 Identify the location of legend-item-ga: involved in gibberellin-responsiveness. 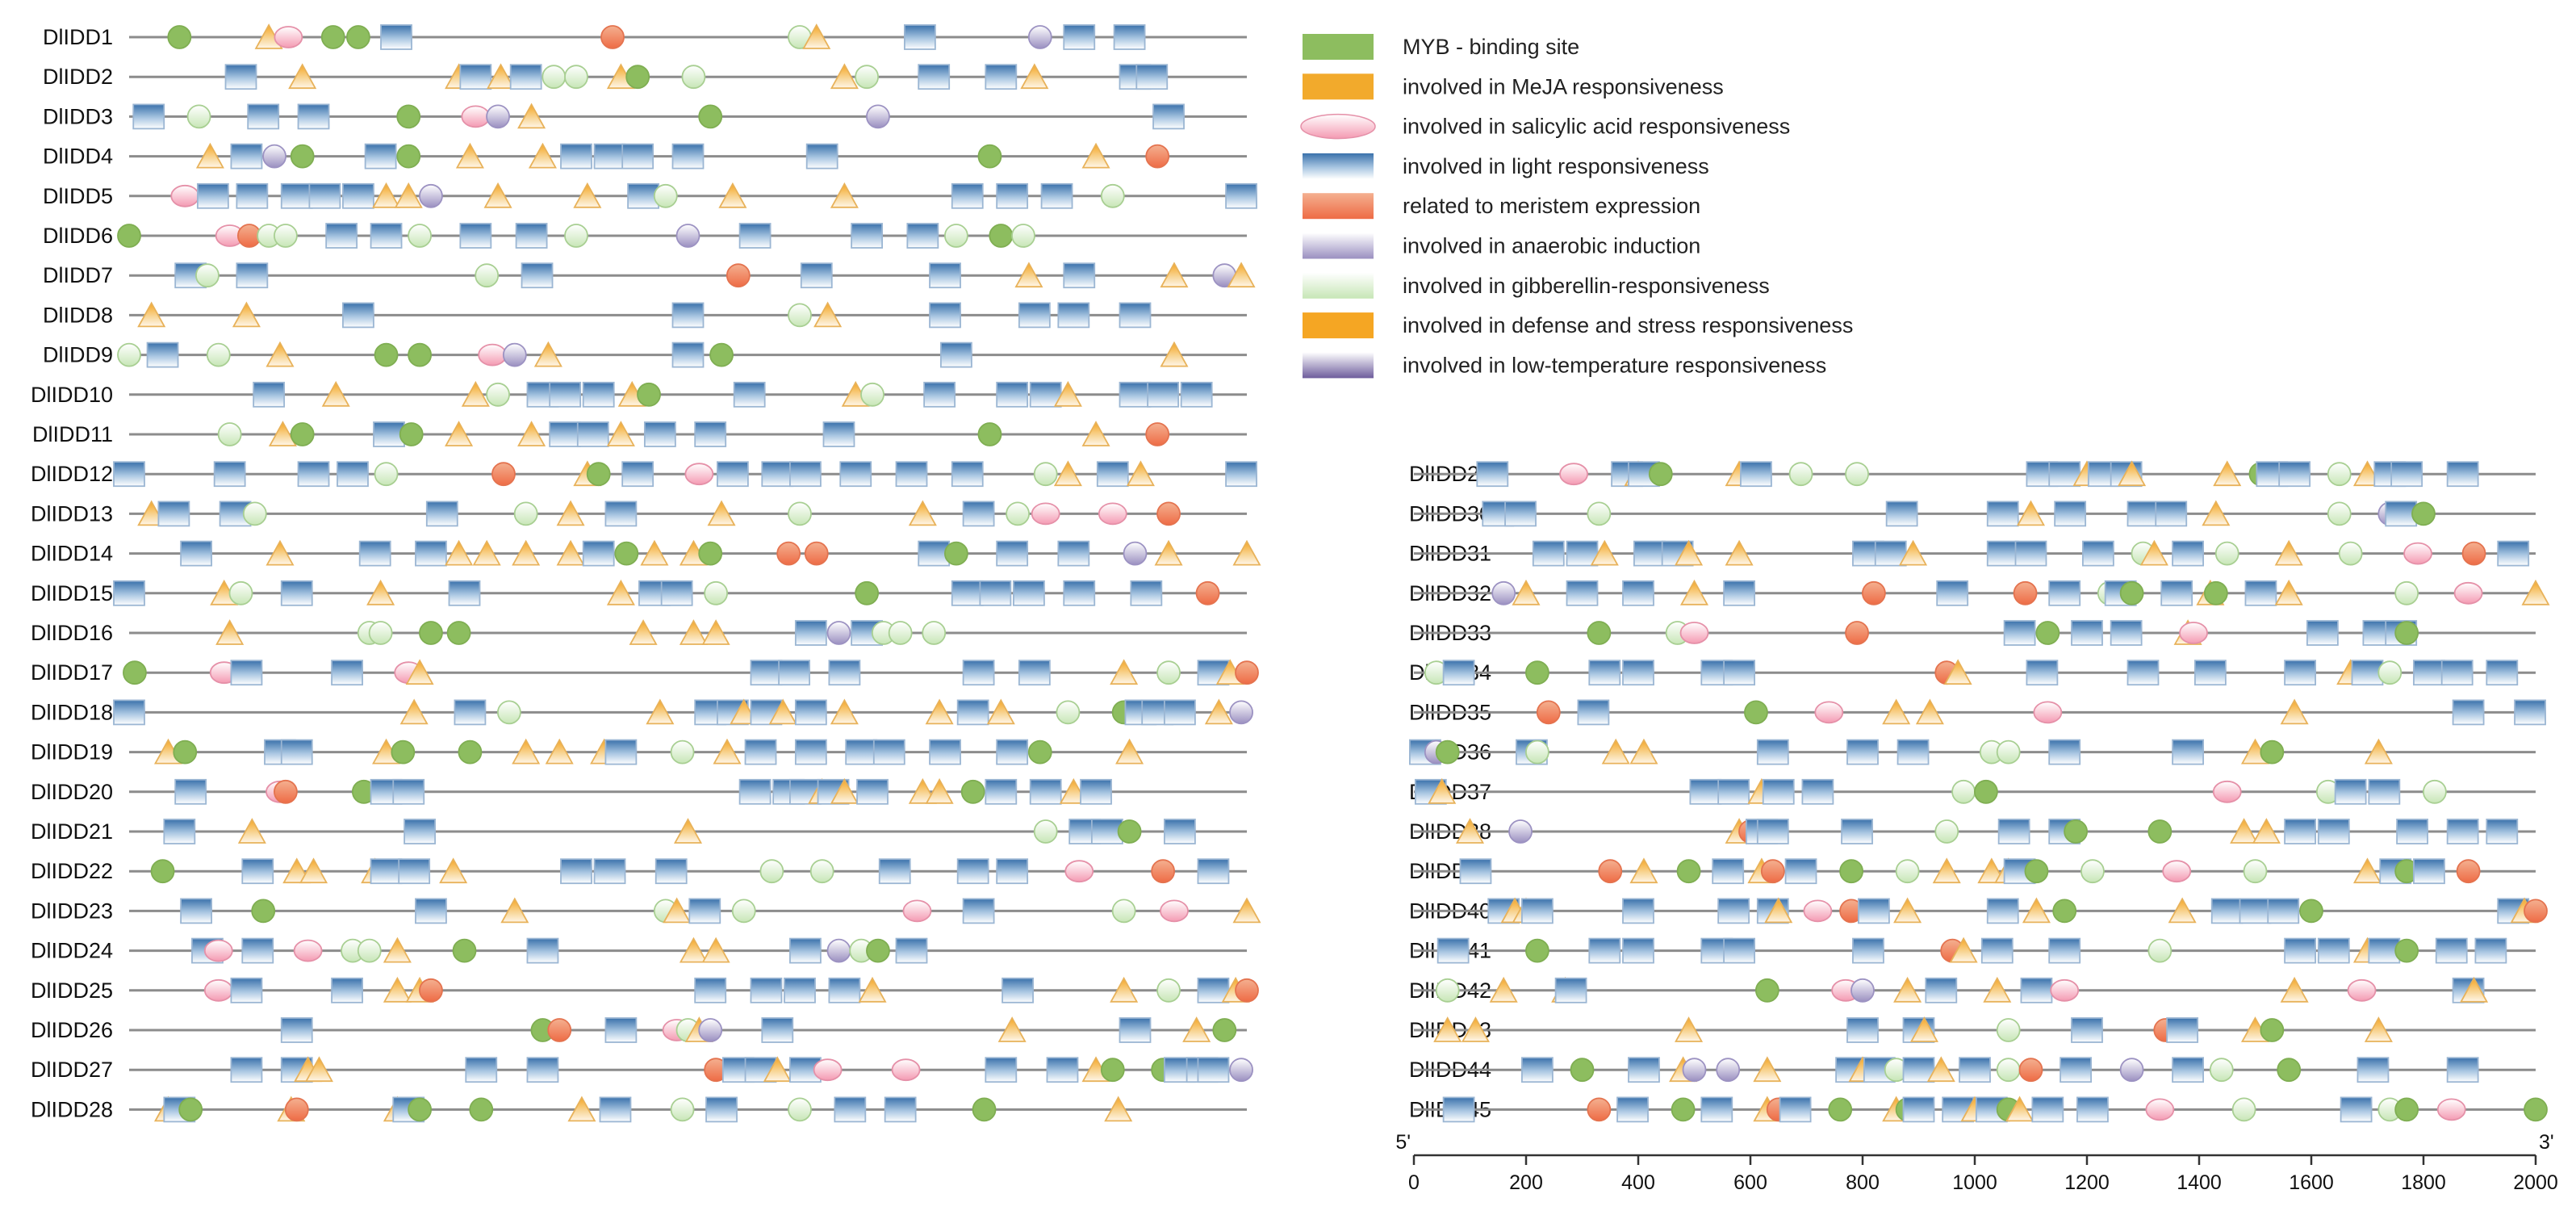
(1536, 285).